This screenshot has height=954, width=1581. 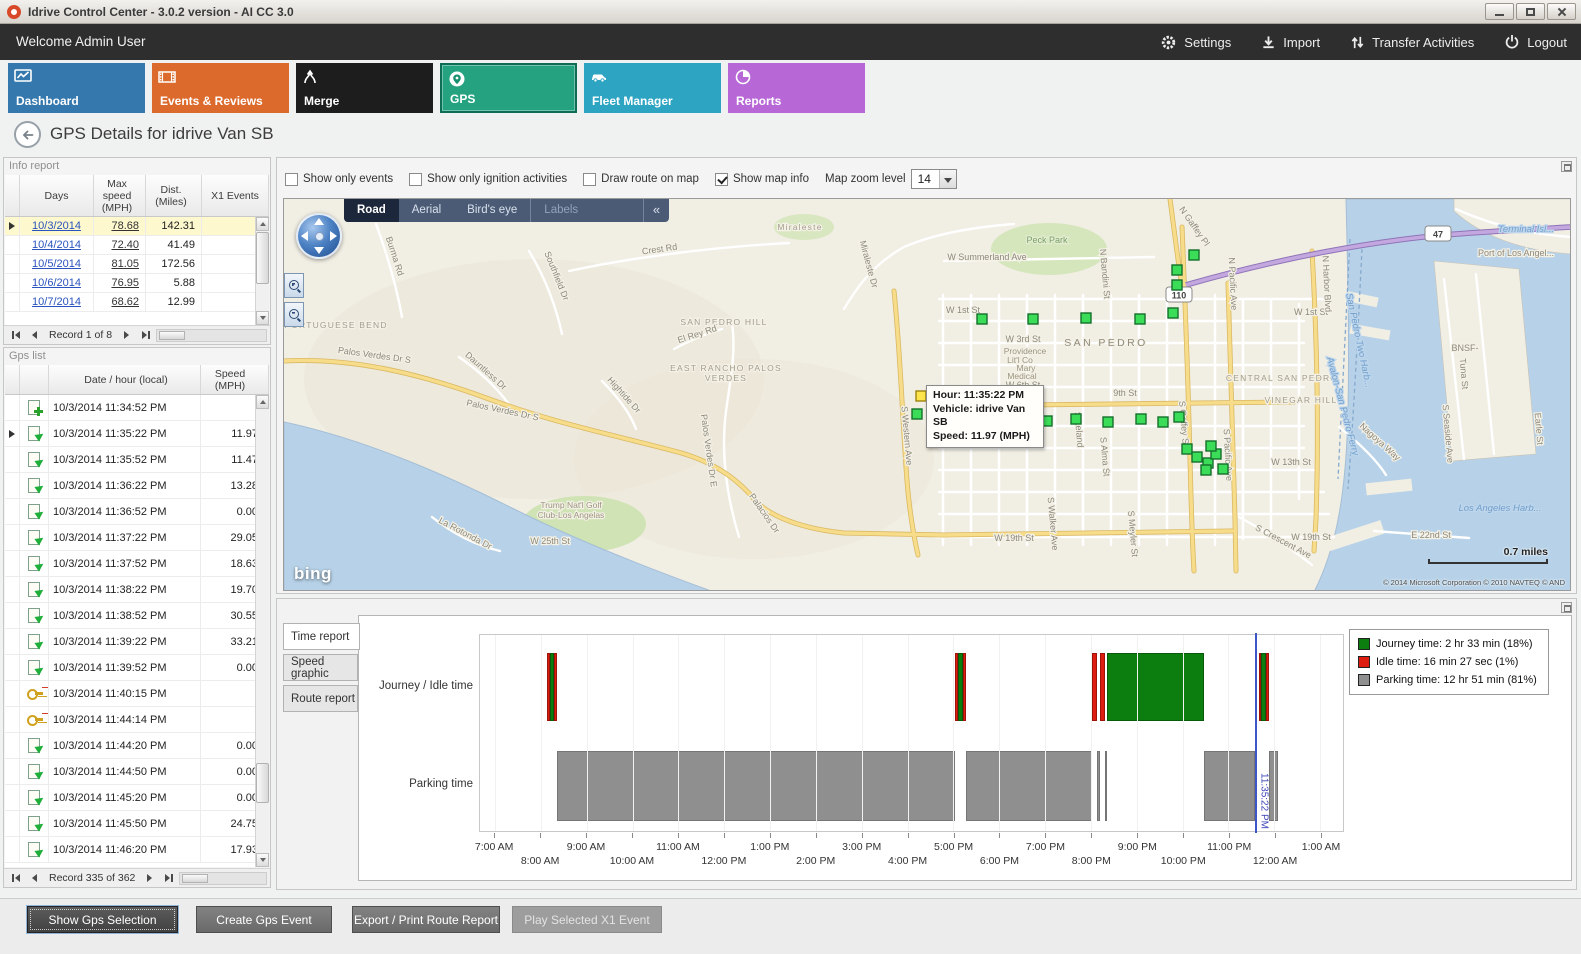 What do you see at coordinates (137, 434) in the screenshot?
I see `list-item: 10/3/2014 11:35:22 PM 11.97` at bounding box center [137, 434].